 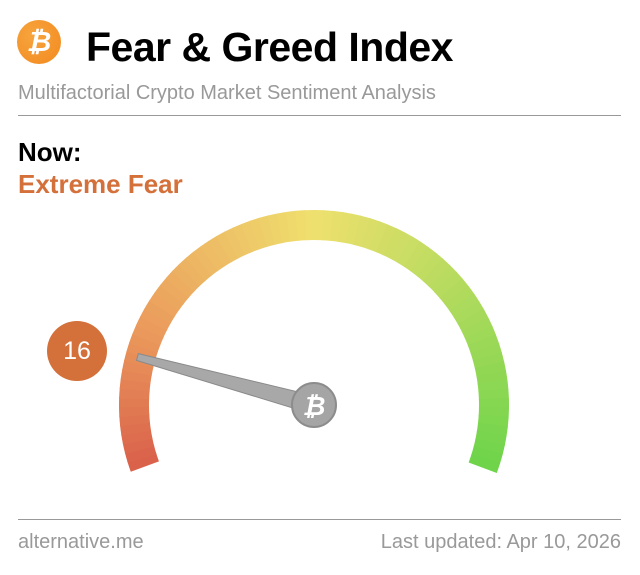 I want to click on needle-hub, so click(x=314, y=405).